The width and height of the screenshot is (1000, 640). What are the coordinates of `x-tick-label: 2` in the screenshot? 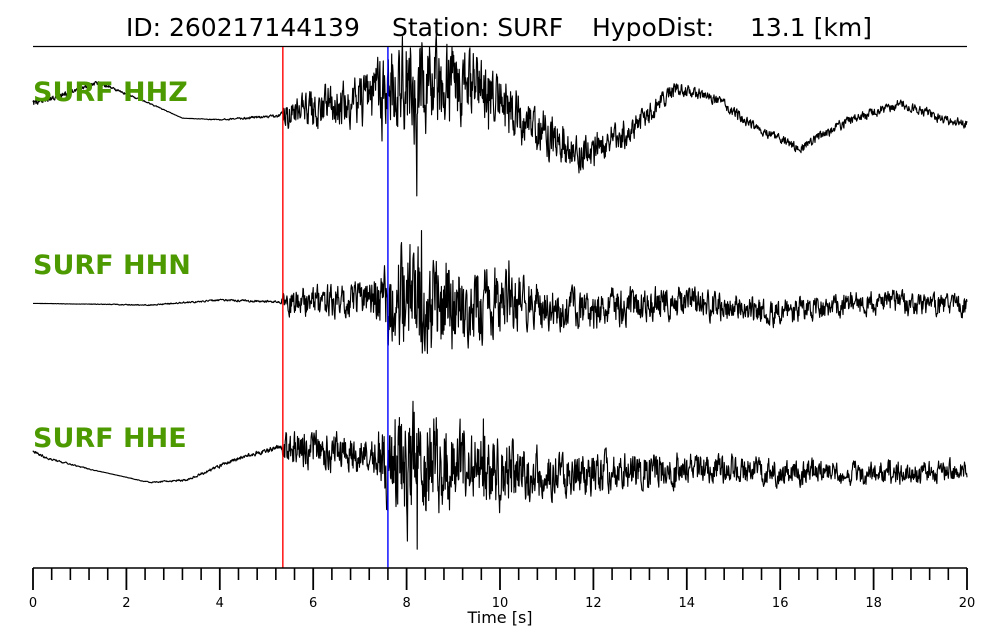 It's located at (126, 603).